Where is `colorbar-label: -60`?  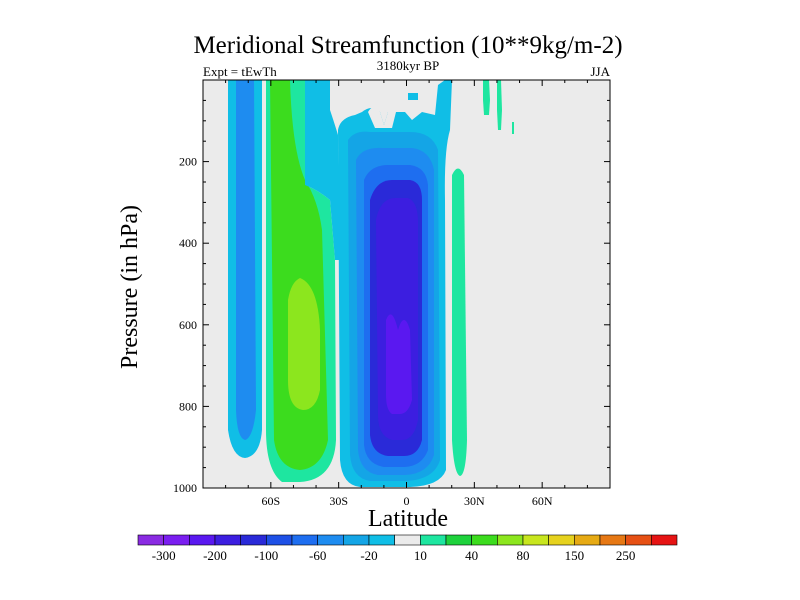
colorbar-label: -60 is located at coordinates (317, 555).